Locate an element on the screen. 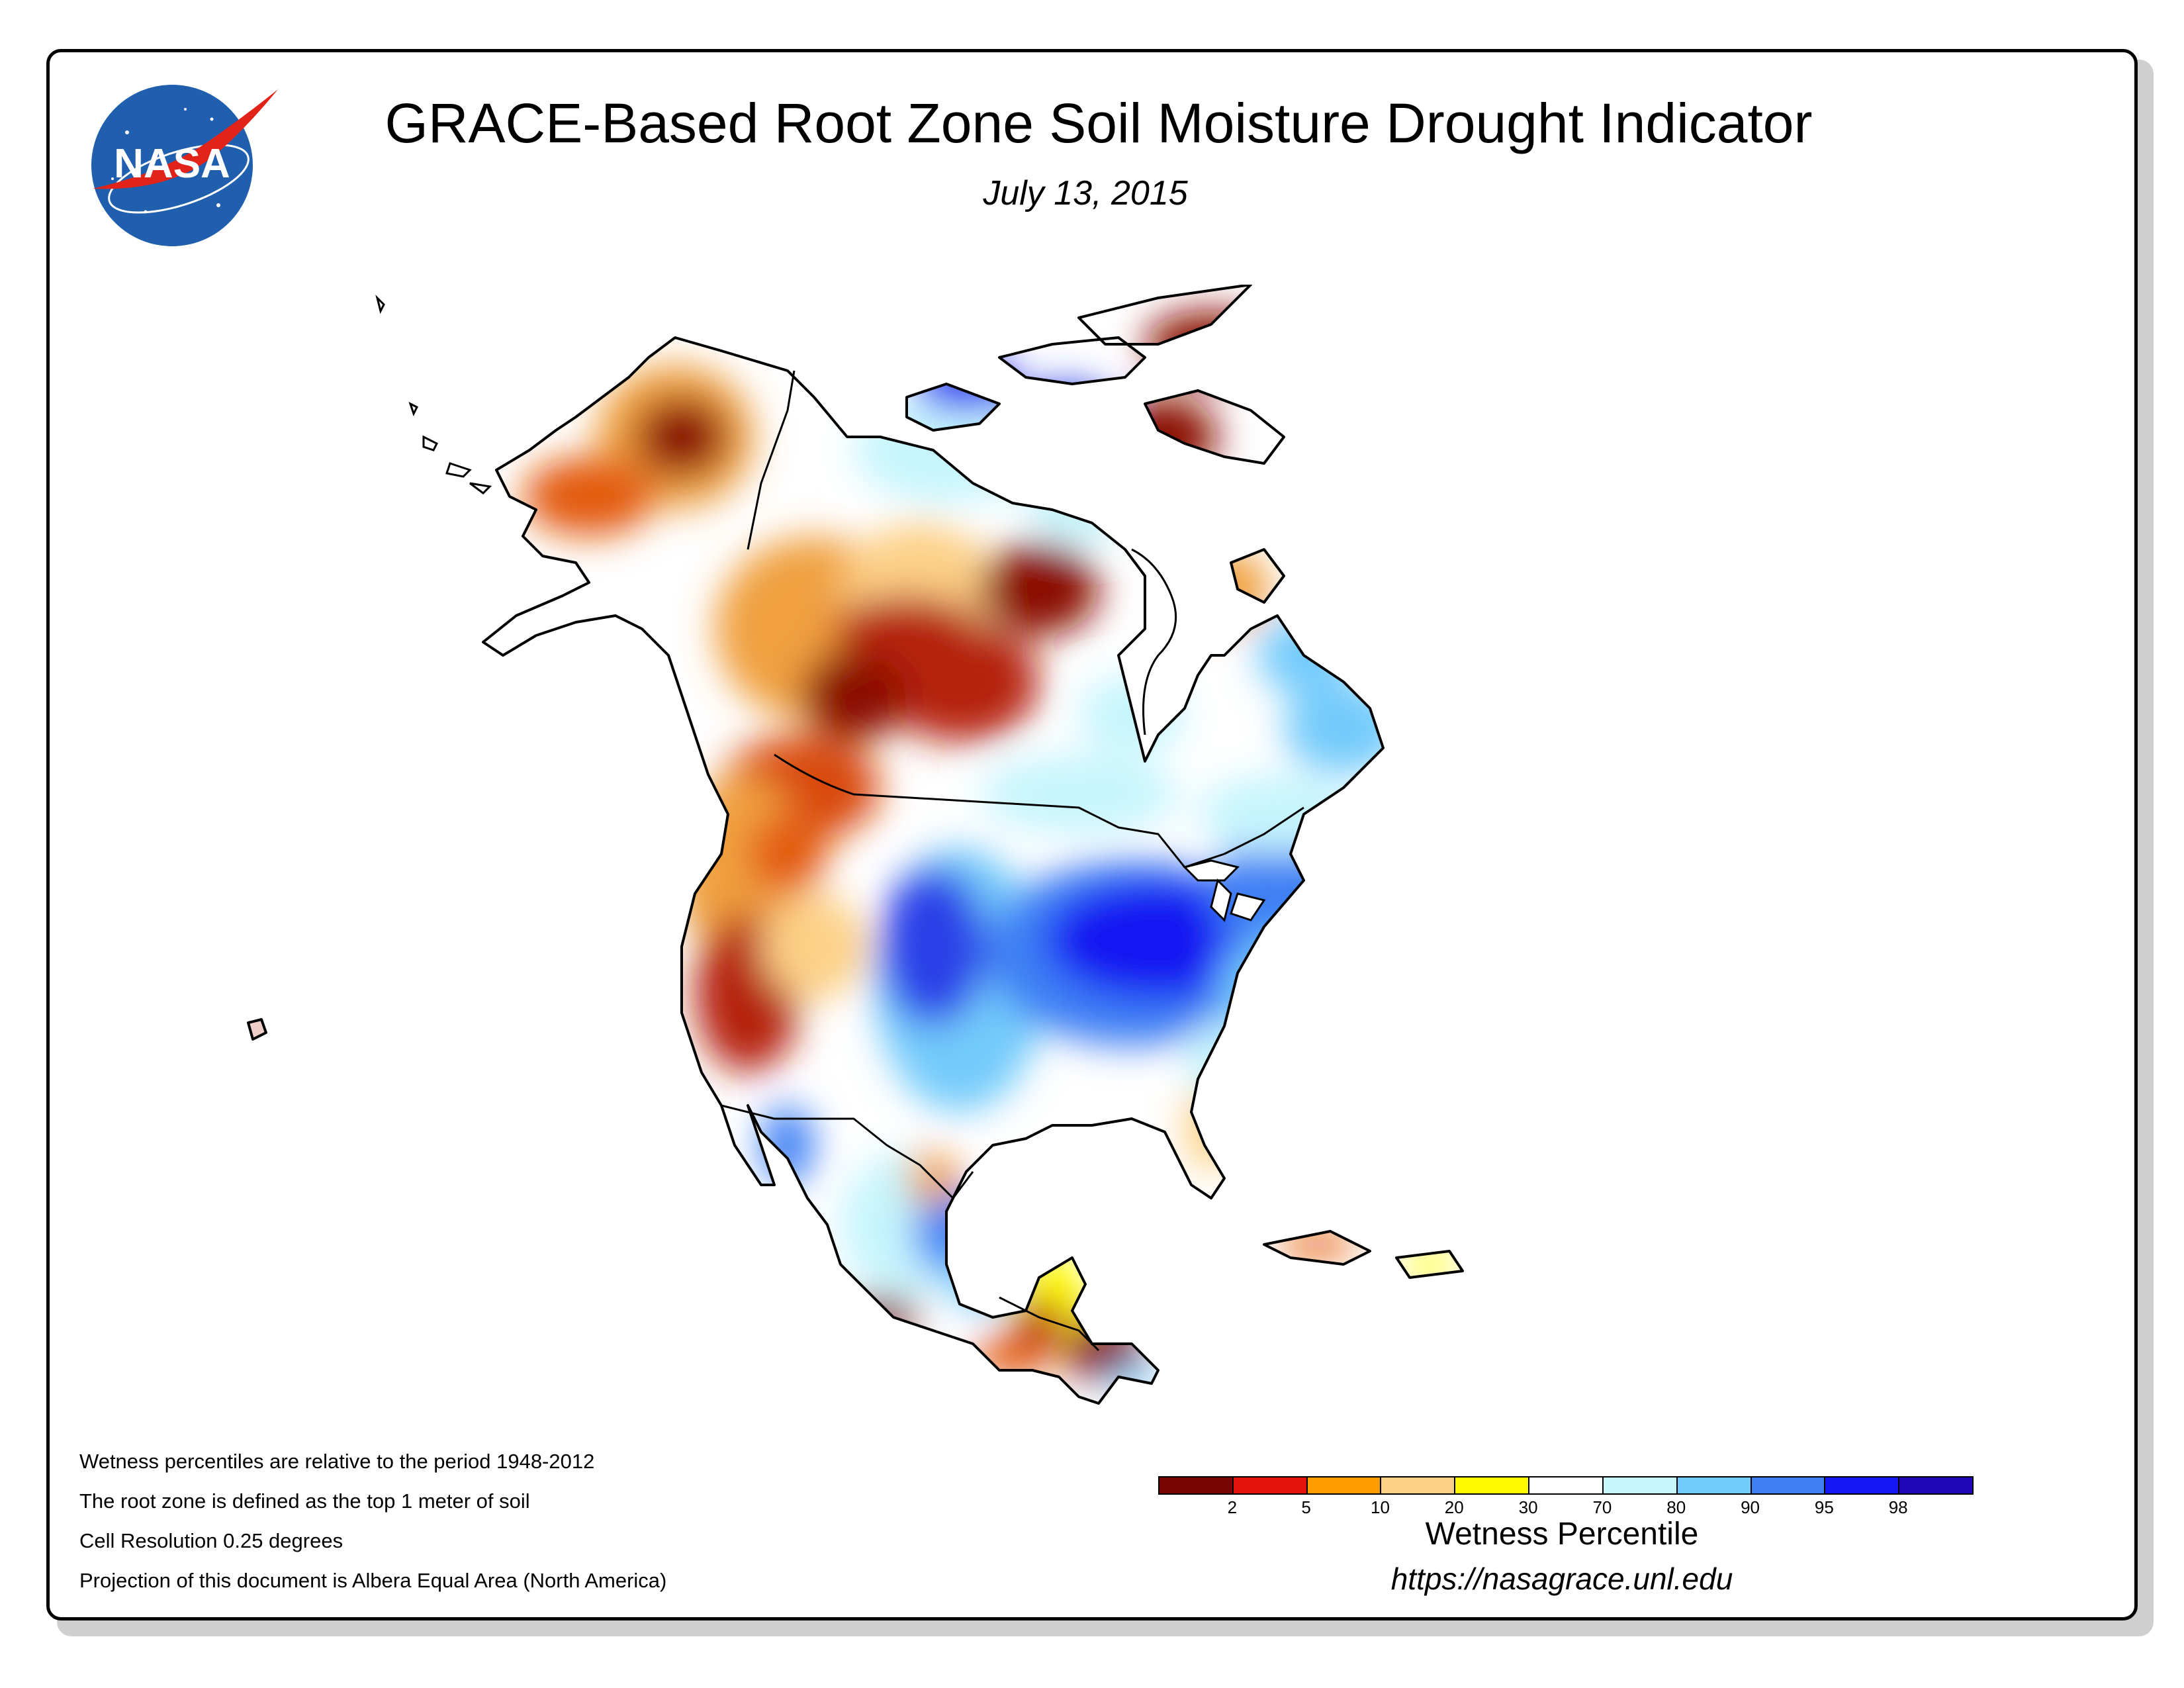 The height and width of the screenshot is (1688, 2184). legend-tick-label: 20 is located at coordinates (1454, 1507).